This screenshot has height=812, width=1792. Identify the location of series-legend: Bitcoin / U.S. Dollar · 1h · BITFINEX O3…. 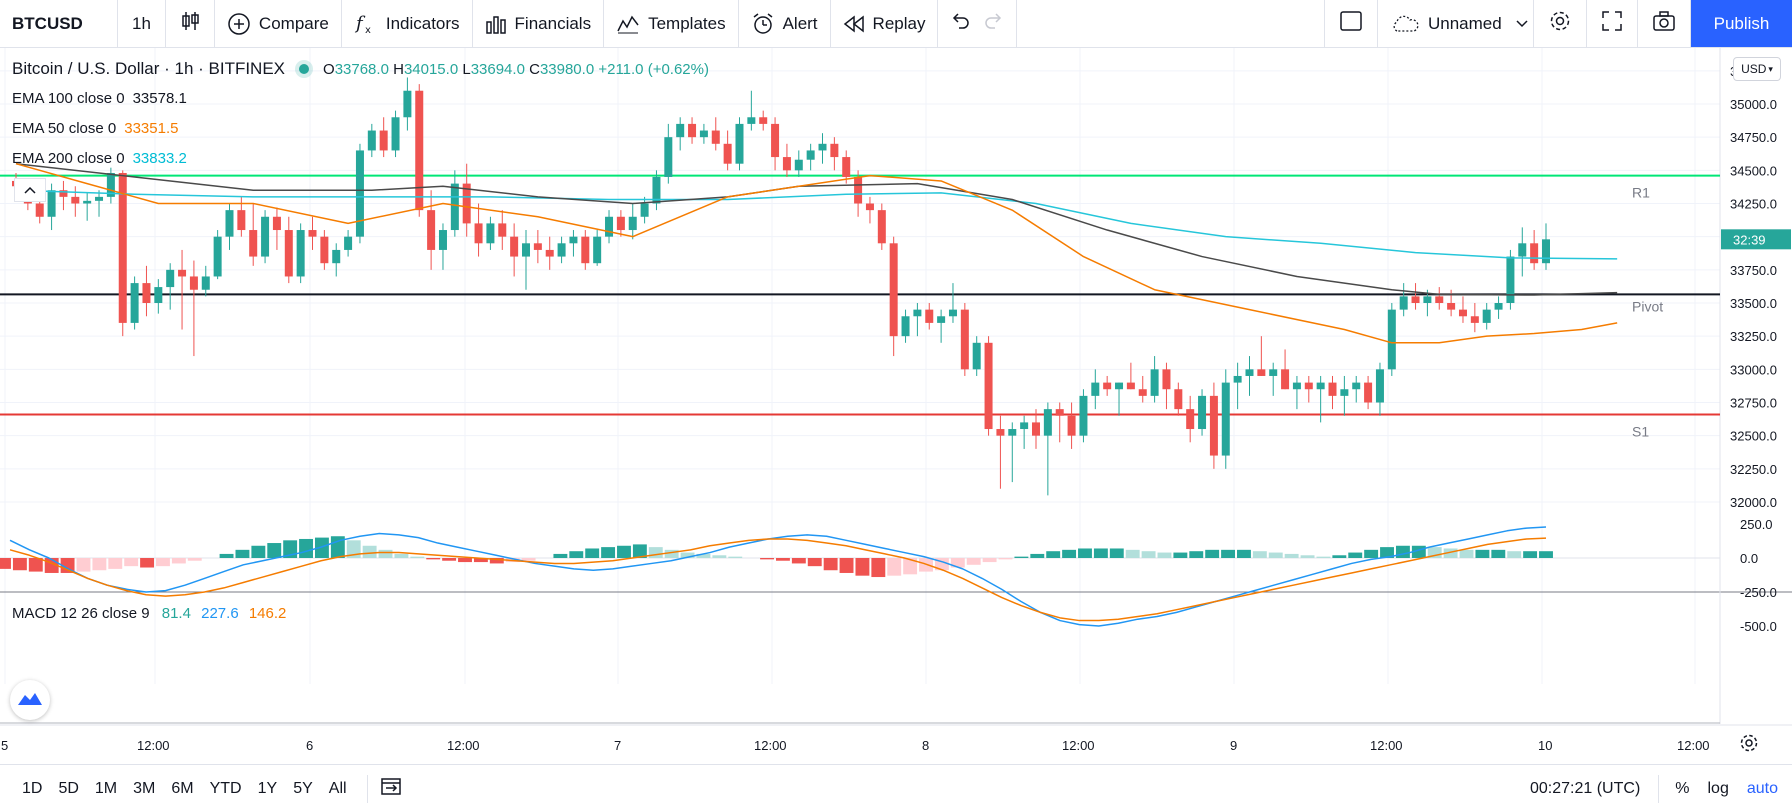
(360, 69).